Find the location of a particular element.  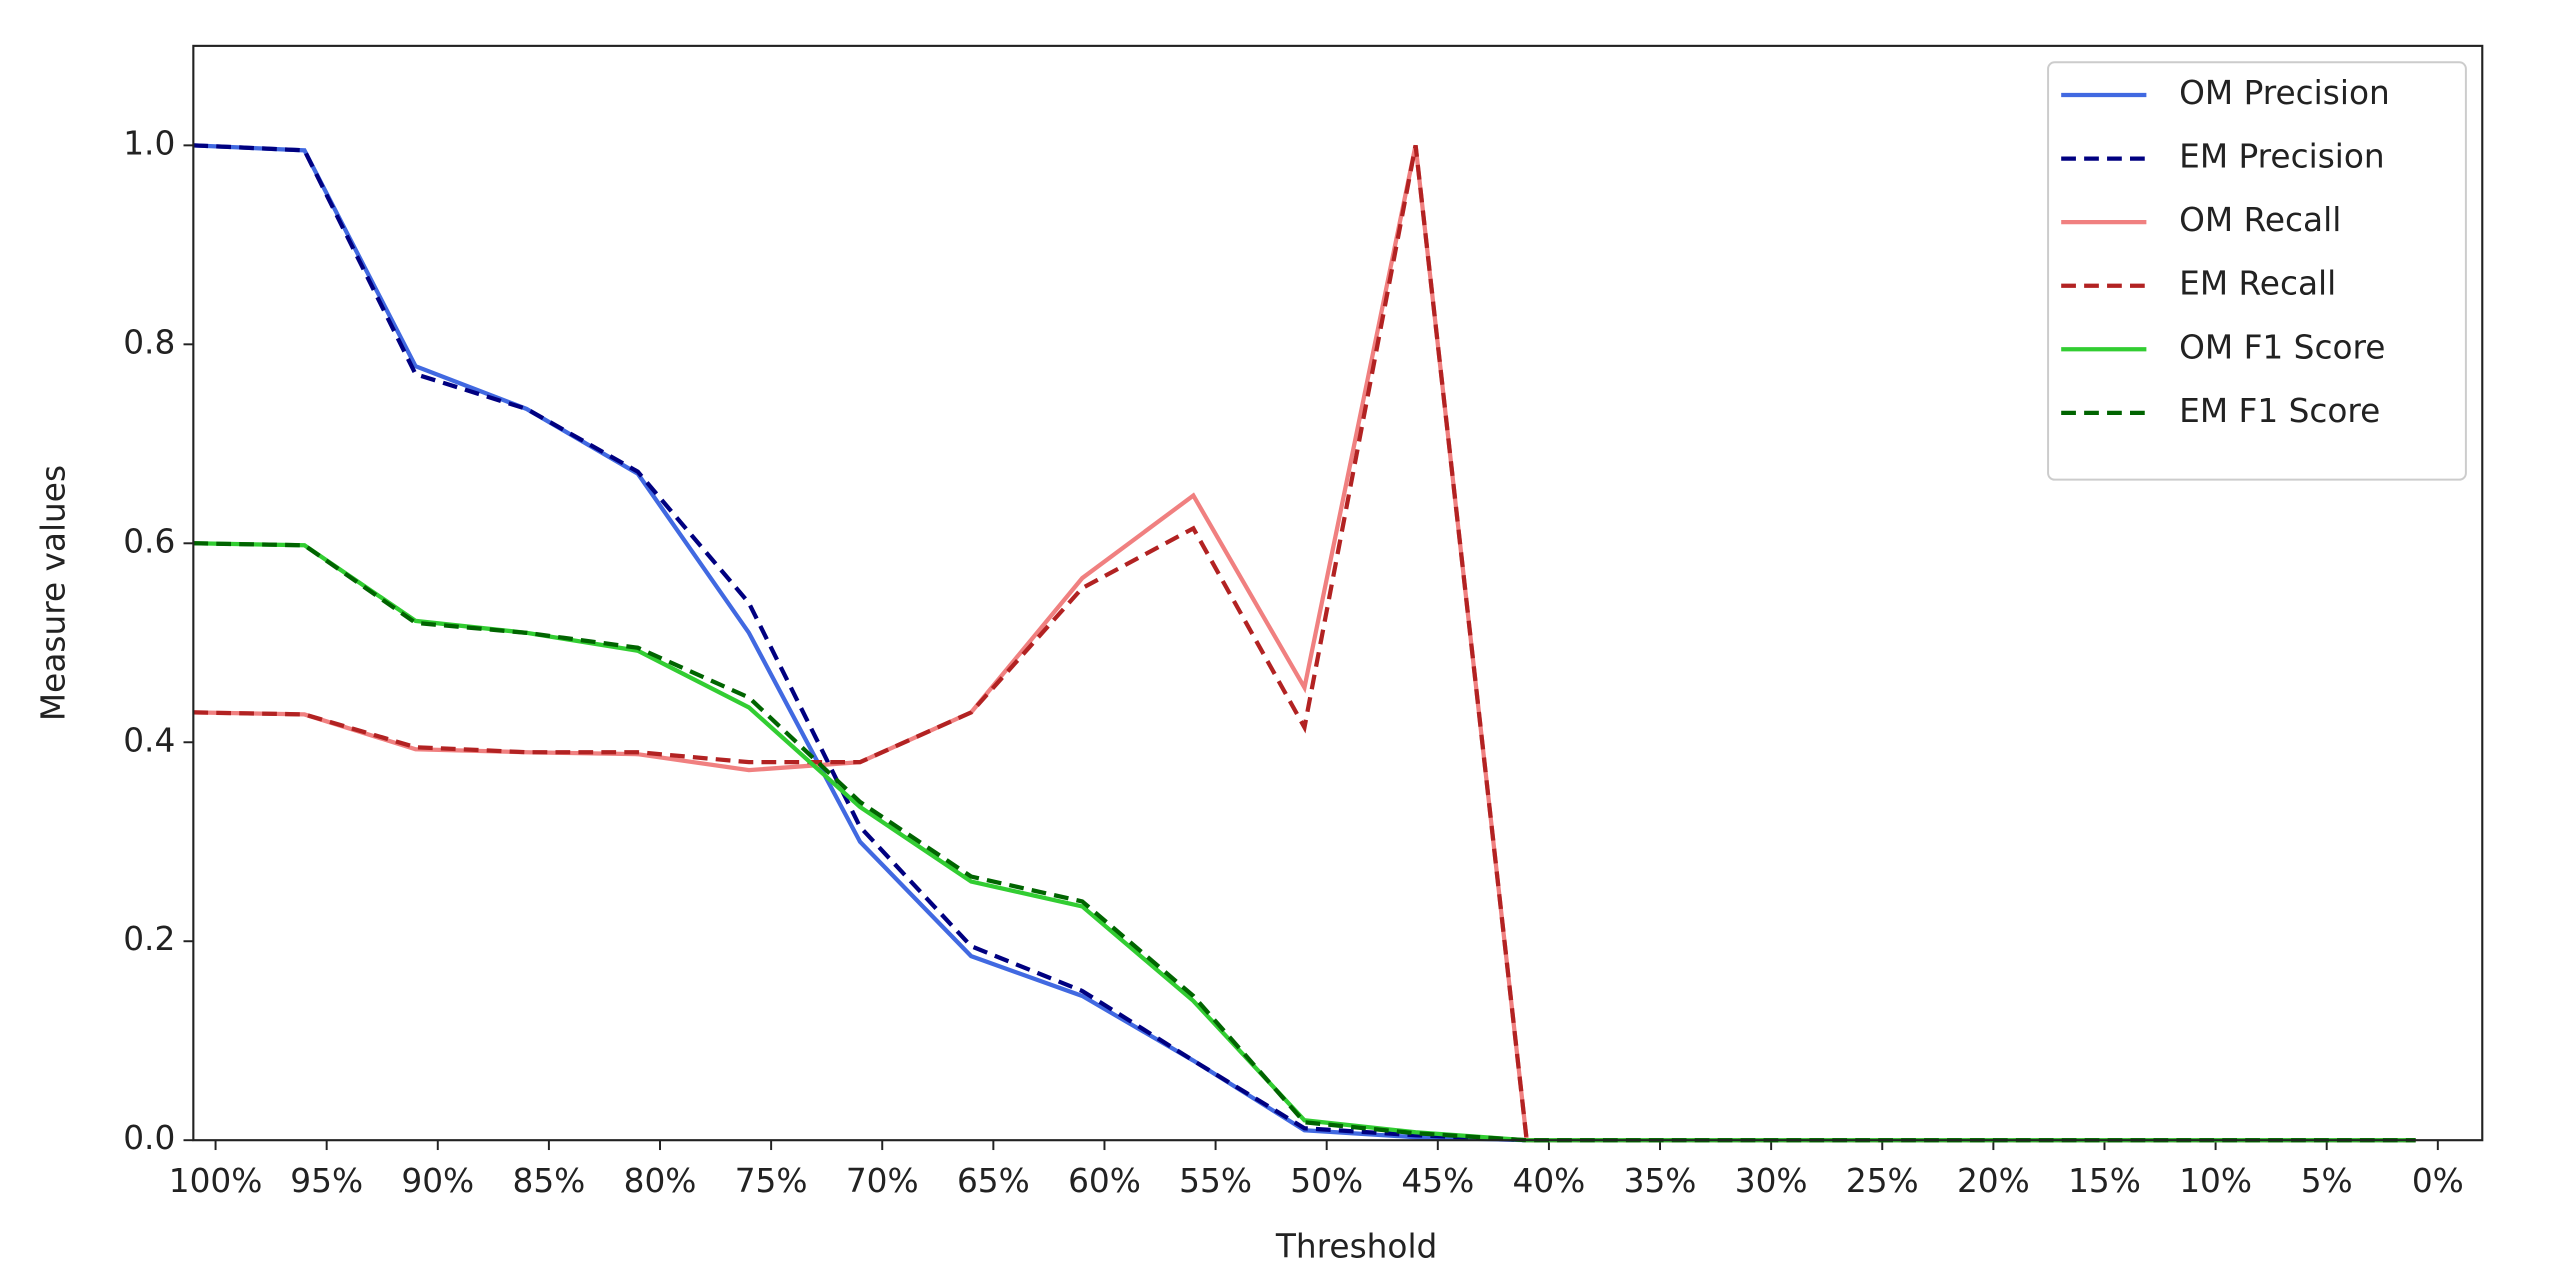

y-tick-label: 1.0 is located at coordinates (149, 143).